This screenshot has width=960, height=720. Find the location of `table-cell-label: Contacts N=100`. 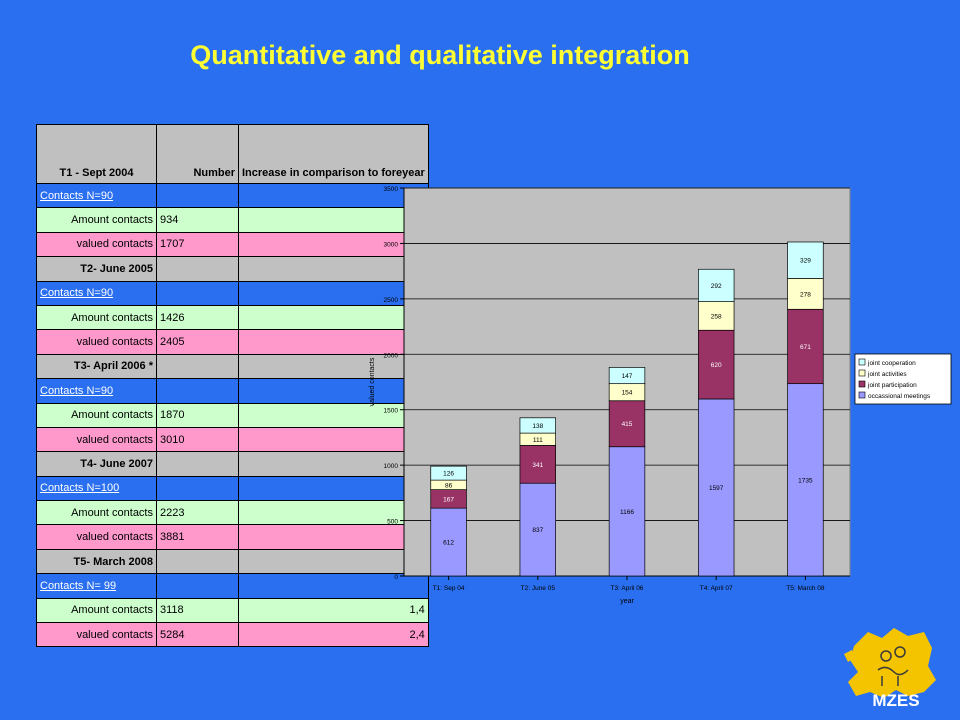

table-cell-label: Contacts N=100 is located at coordinates (96, 488).